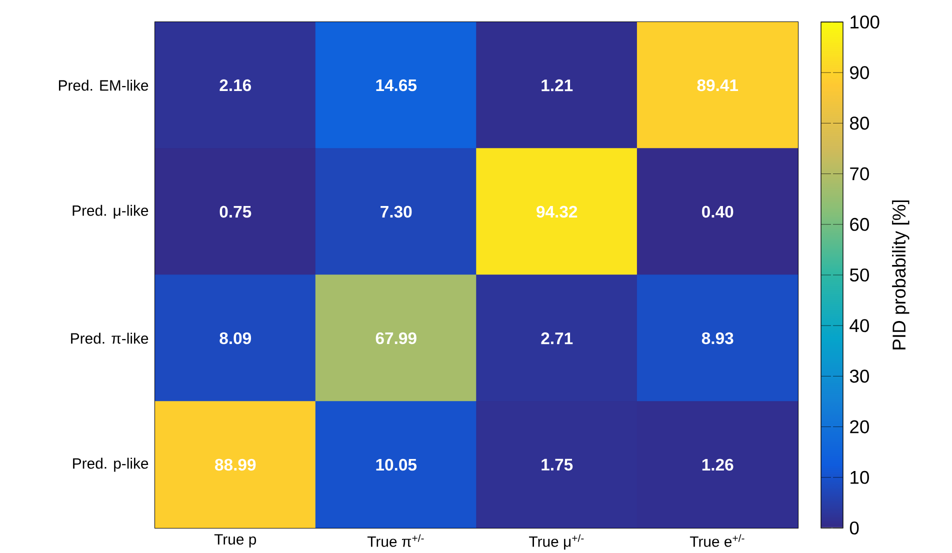 The width and height of the screenshot is (952, 553). Describe the element at coordinates (859, 477) in the screenshot. I see `color-bar-label: 10` at that location.